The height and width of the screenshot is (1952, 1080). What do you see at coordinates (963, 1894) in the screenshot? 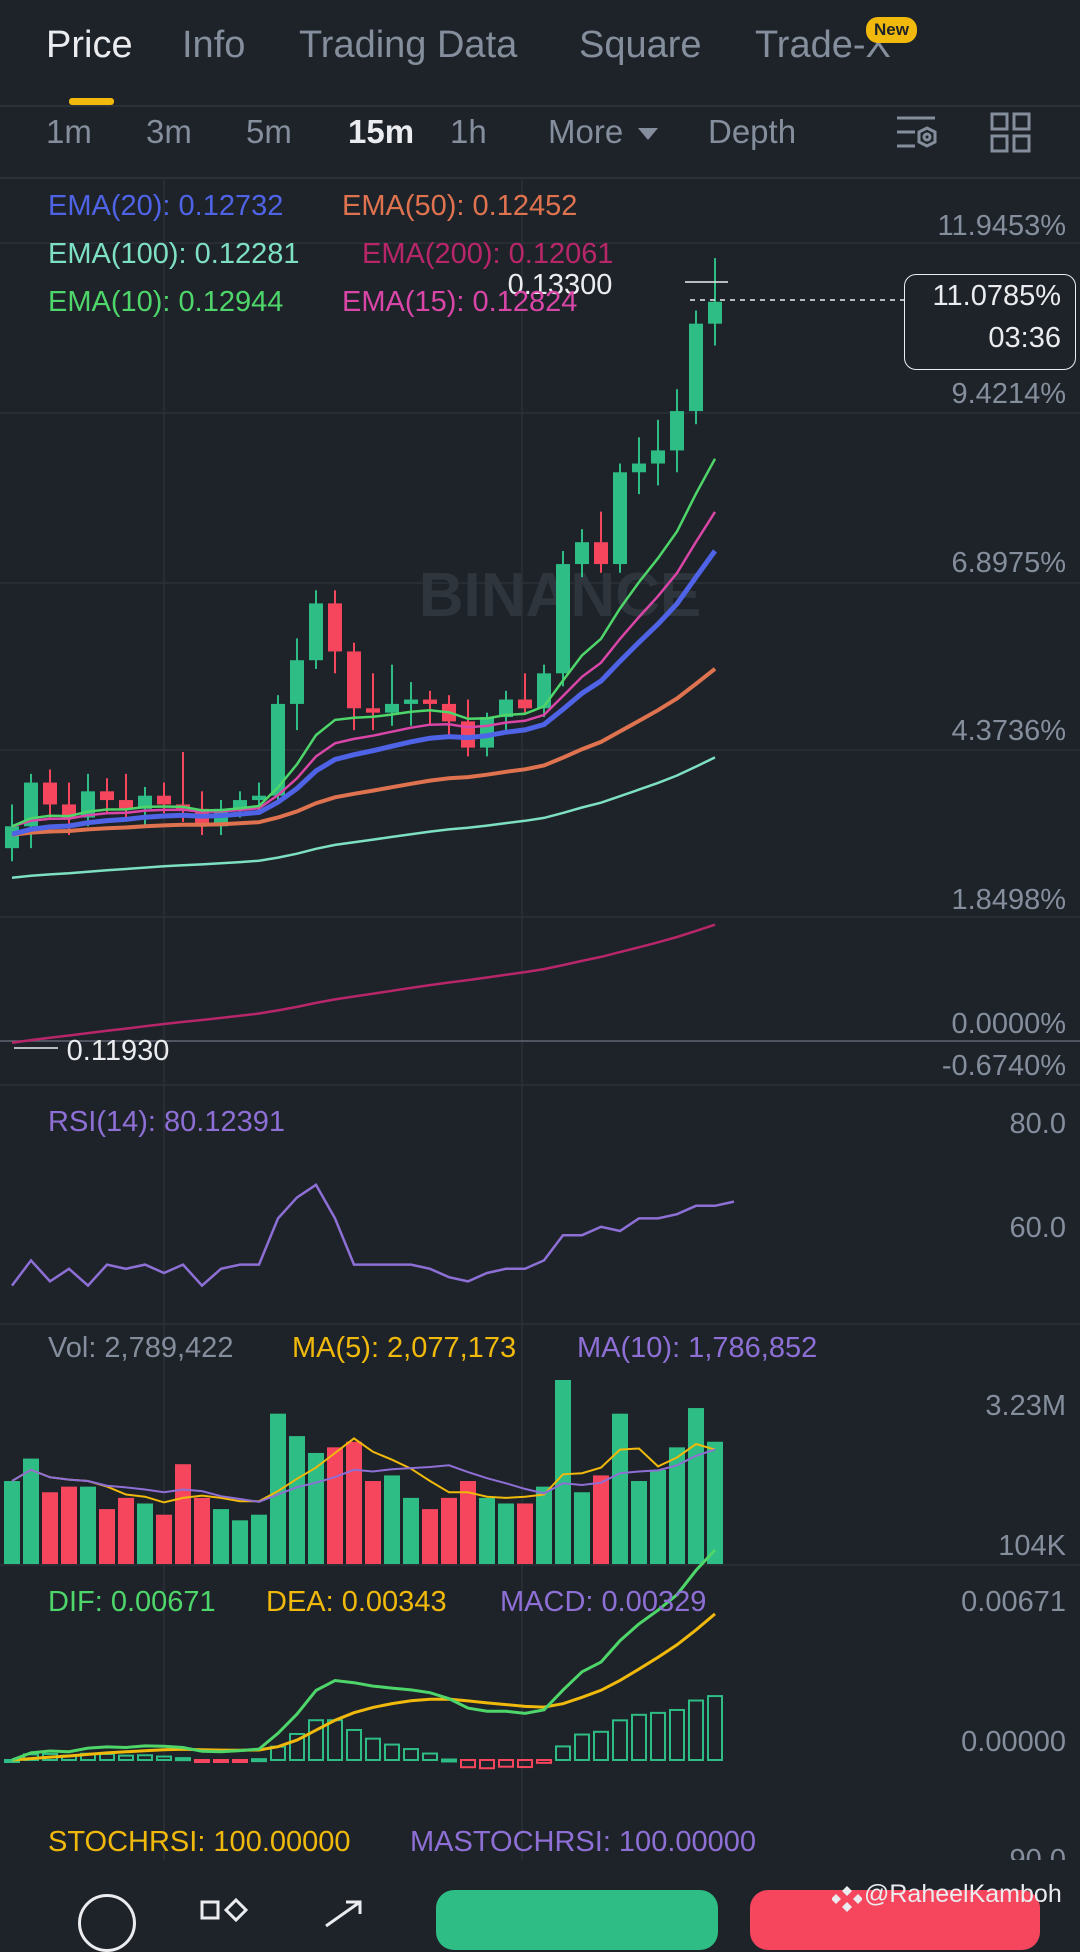
I see `credit-watermark: @RaheelKamboh` at bounding box center [963, 1894].